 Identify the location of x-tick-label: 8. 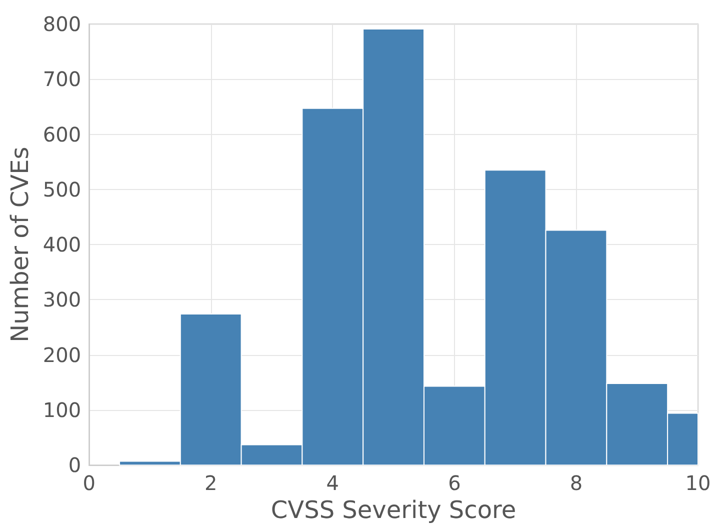
(576, 483).